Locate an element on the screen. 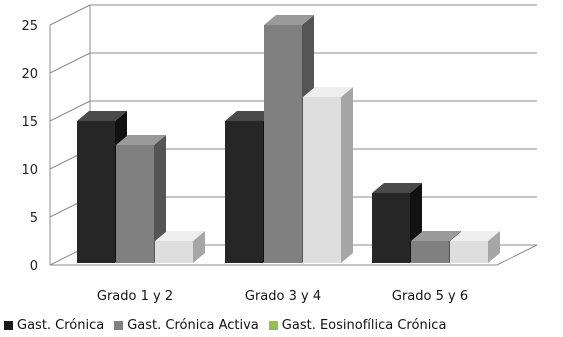  bar-1-1-front is located at coordinates (283, 144).